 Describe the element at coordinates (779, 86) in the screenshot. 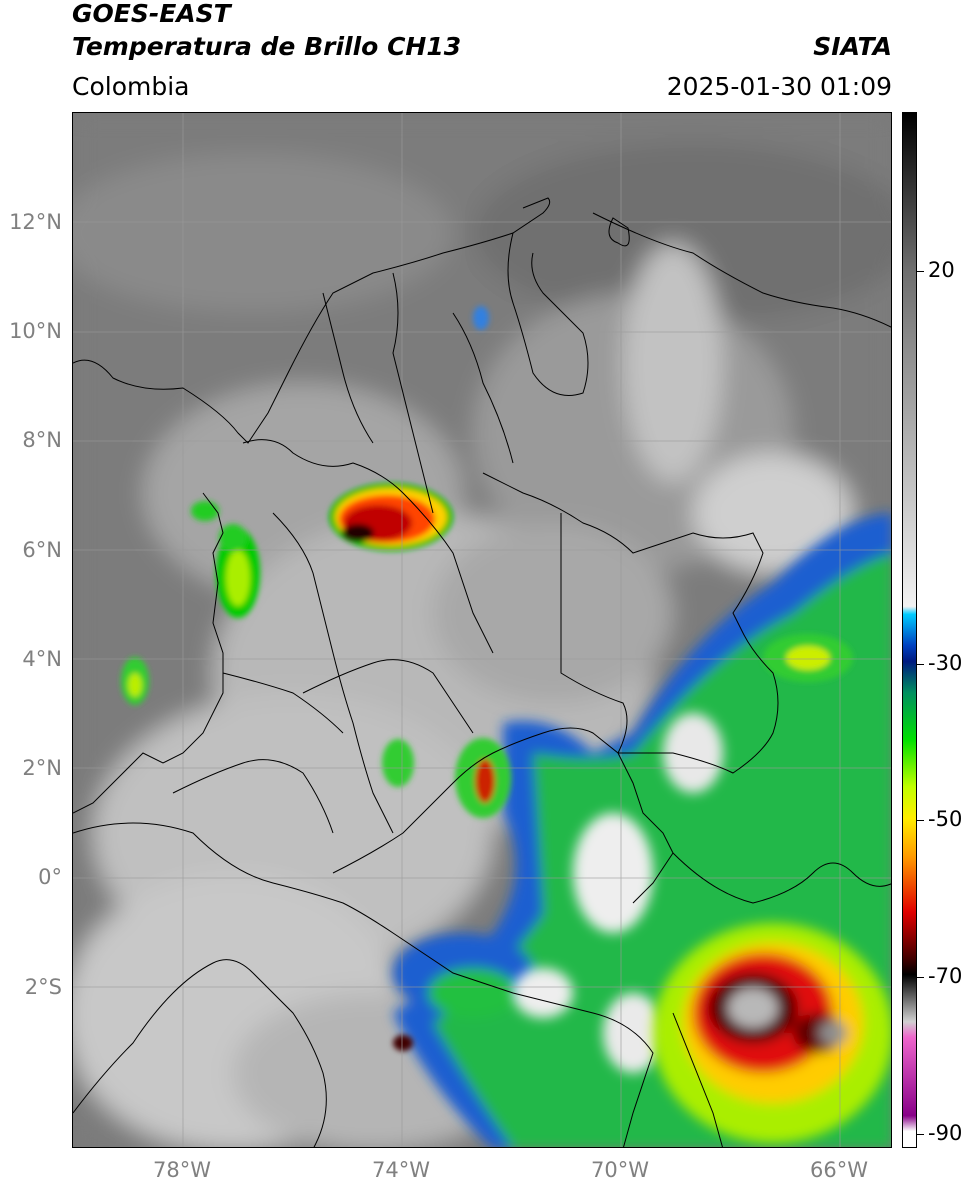

I see `datetime-label: 2025-01-30 01:09` at that location.